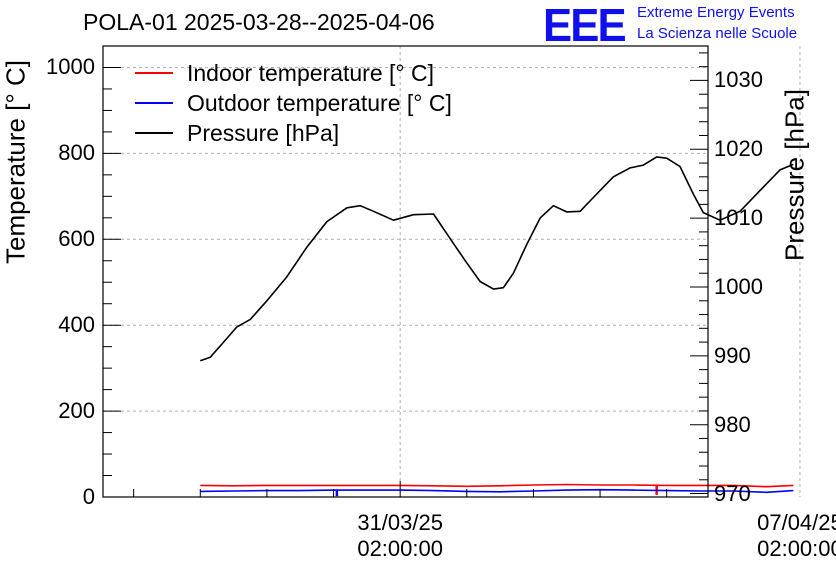  I want to click on chart-title: POLA-01 2025-03-28--2025-04-06, so click(259, 22).